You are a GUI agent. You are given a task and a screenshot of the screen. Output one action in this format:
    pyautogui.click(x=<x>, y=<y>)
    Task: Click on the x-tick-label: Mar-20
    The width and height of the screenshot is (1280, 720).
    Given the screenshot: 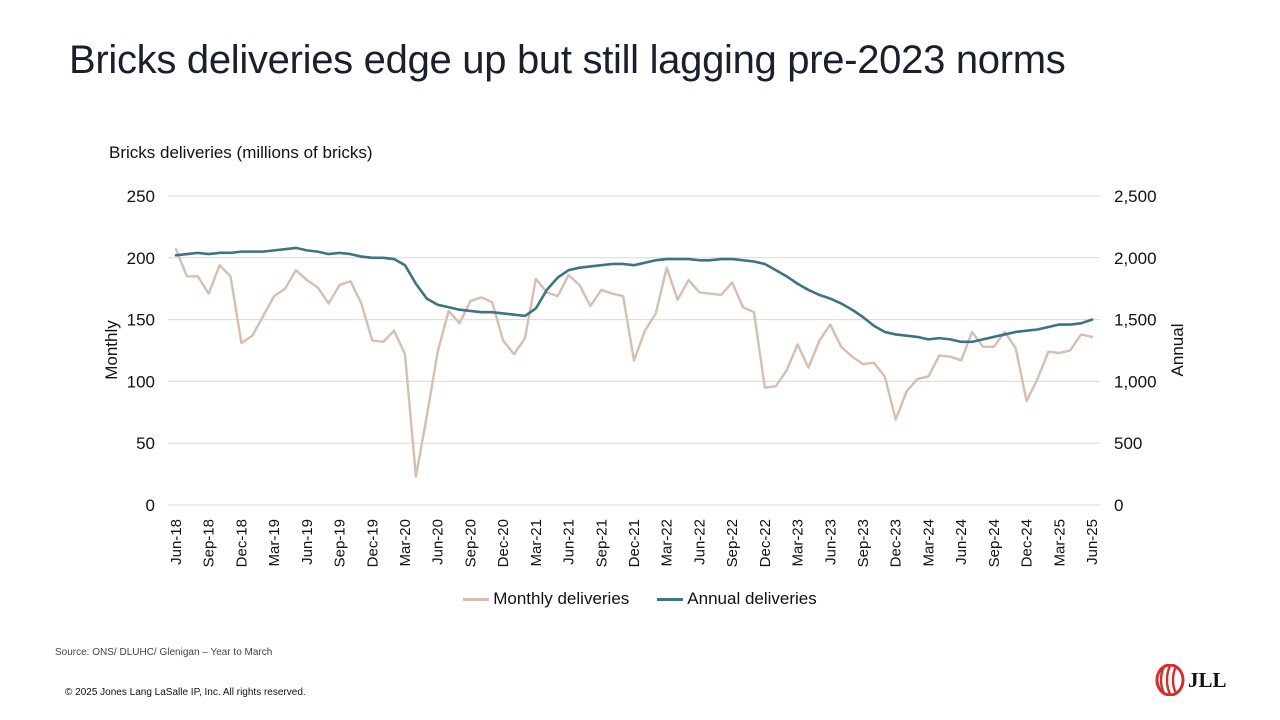 What is the action you would take?
    pyautogui.click(x=405, y=543)
    